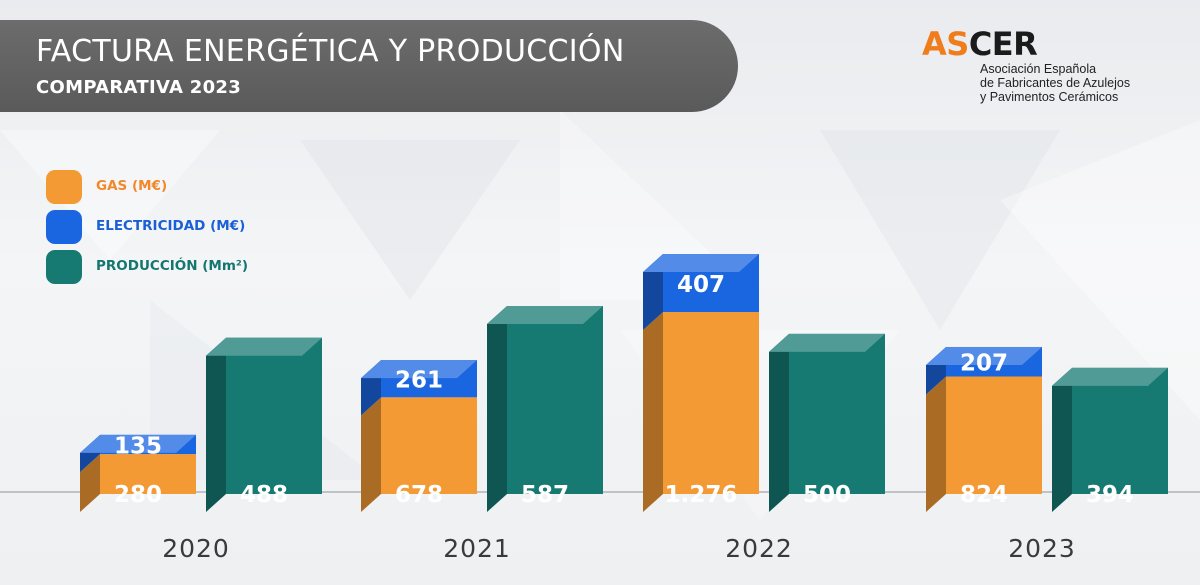  What do you see at coordinates (984, 495) in the screenshot?
I see `data-label-gas-2023: 824` at bounding box center [984, 495].